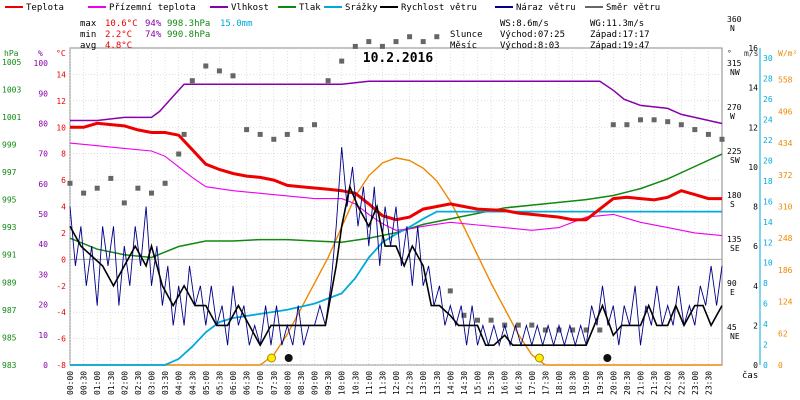  I want to click on wind-direction-tick-degree: 270, so click(734, 107).